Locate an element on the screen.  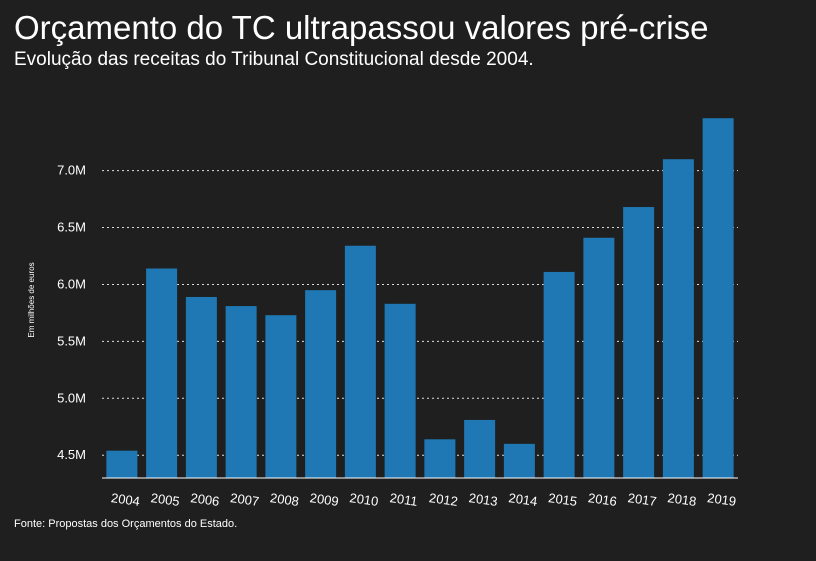
x-tick-label: 2006 is located at coordinates (205, 499).